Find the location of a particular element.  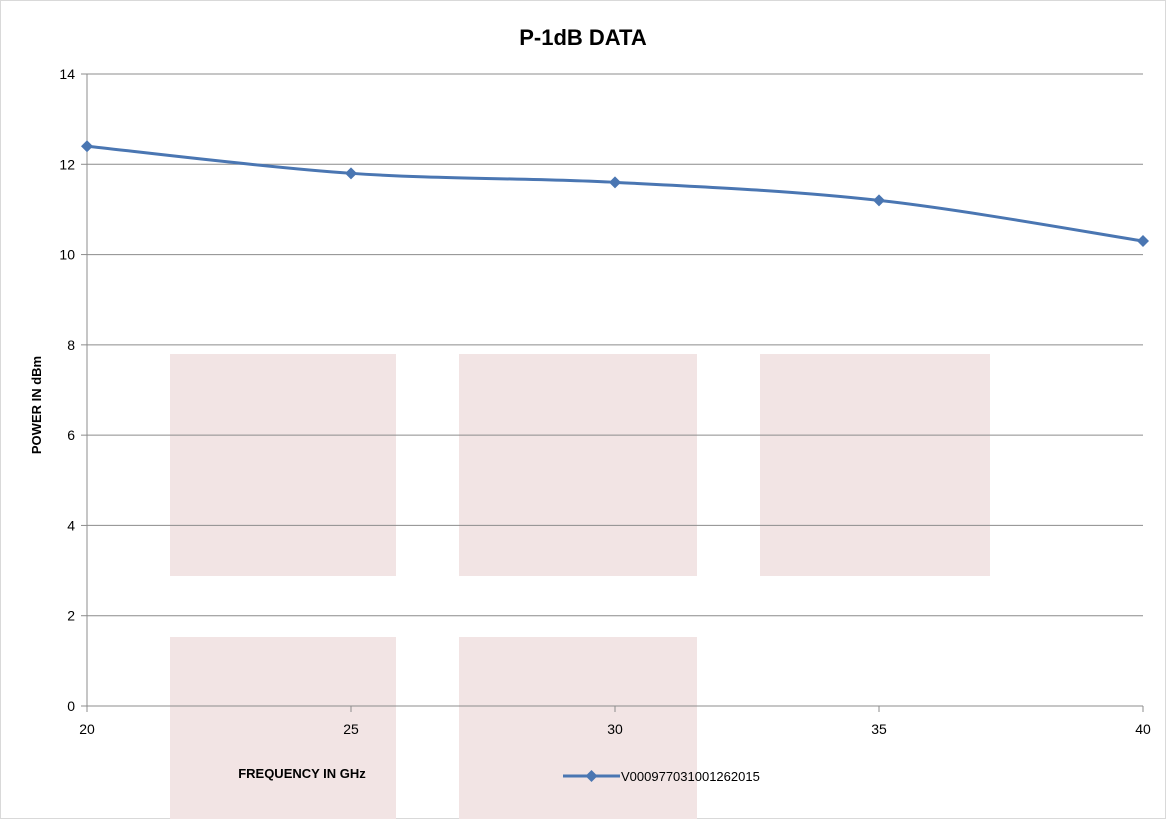

x-axis-title: FREQUENCY IN GHz is located at coordinates (302, 773).